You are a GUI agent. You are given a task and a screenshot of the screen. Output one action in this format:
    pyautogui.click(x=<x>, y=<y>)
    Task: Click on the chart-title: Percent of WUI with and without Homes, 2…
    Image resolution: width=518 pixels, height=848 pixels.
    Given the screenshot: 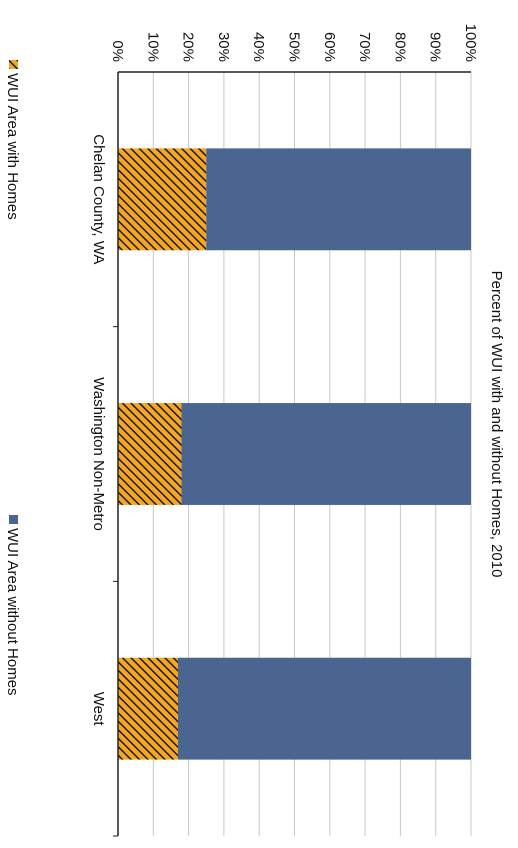 What is the action you would take?
    pyautogui.click(x=496, y=424)
    